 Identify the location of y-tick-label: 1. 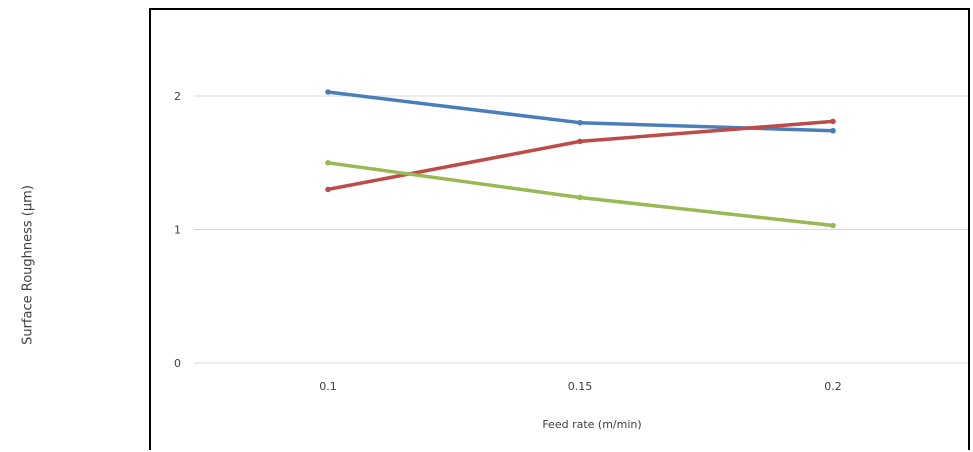
(177, 230).